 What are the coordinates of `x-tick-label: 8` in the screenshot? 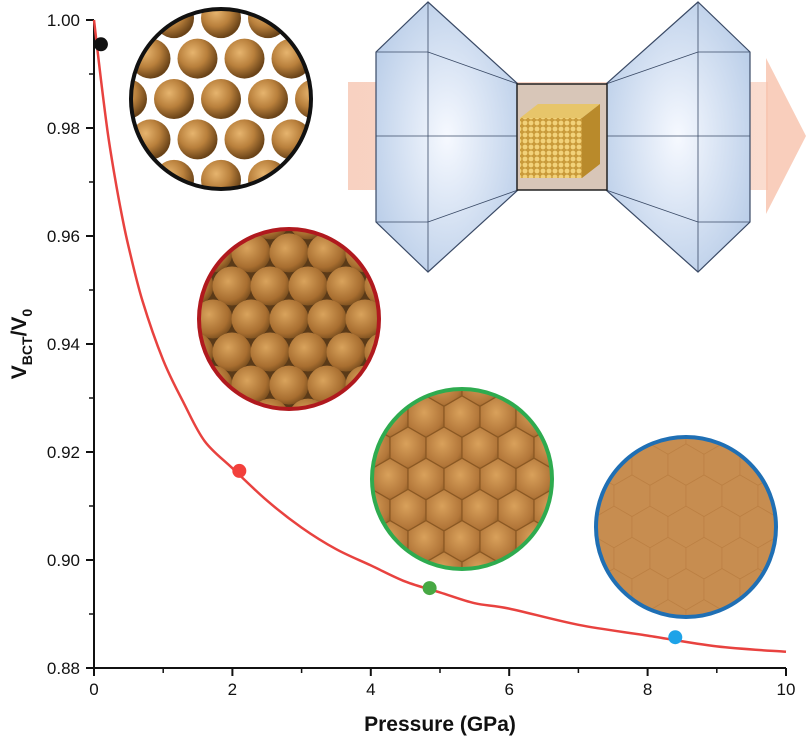 It's located at (647, 689).